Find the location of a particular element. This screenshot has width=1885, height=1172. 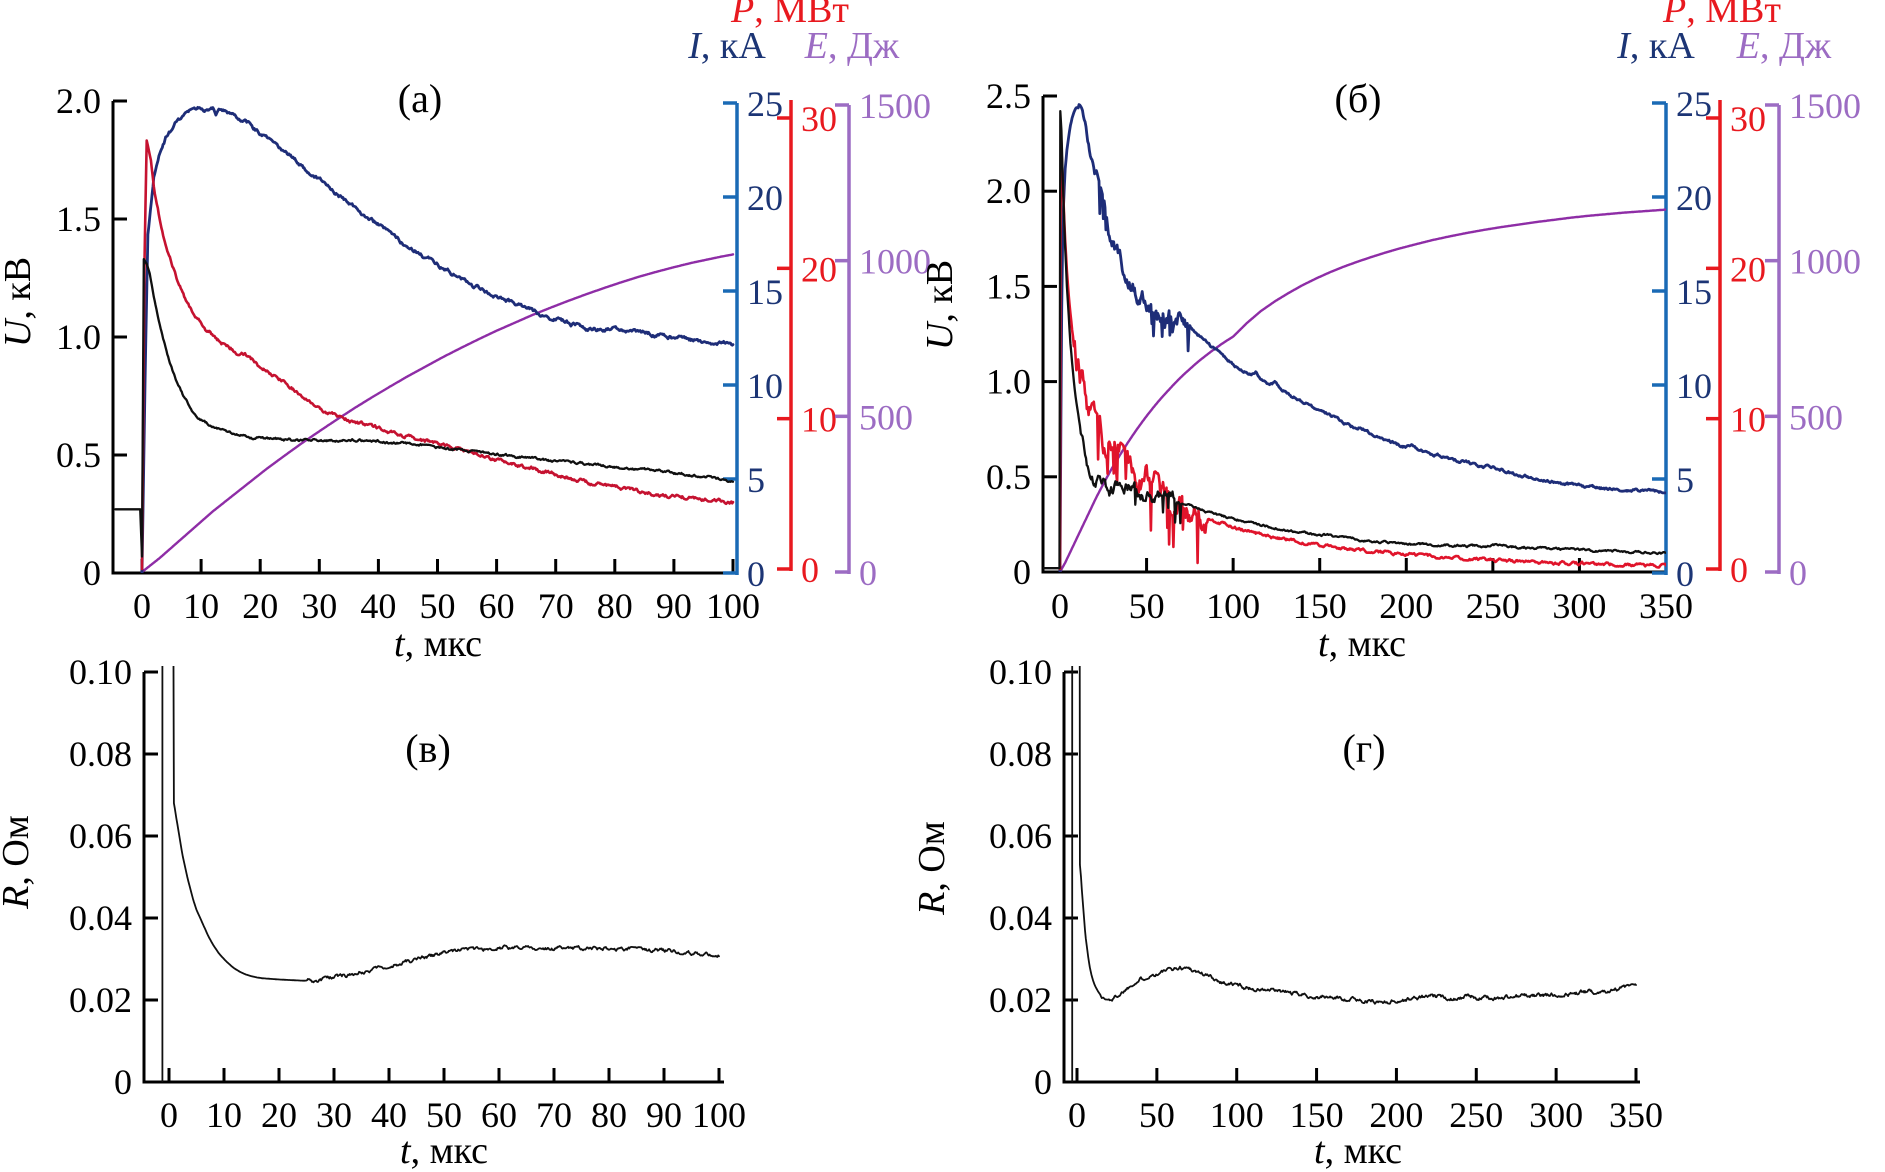

right-axis-P-title-var: P is located at coordinates (742, 15).